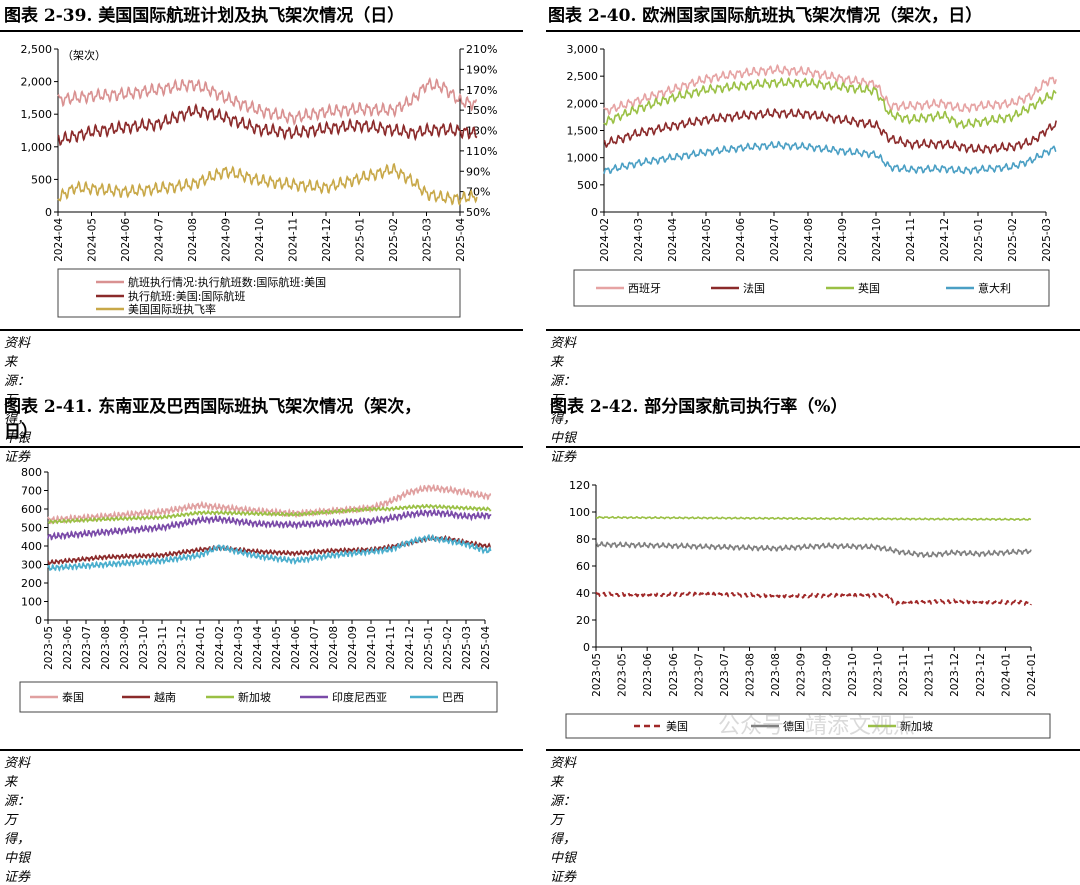  Describe the element at coordinates (31, 565) in the screenshot. I see `y-tick-label: 300` at that location.